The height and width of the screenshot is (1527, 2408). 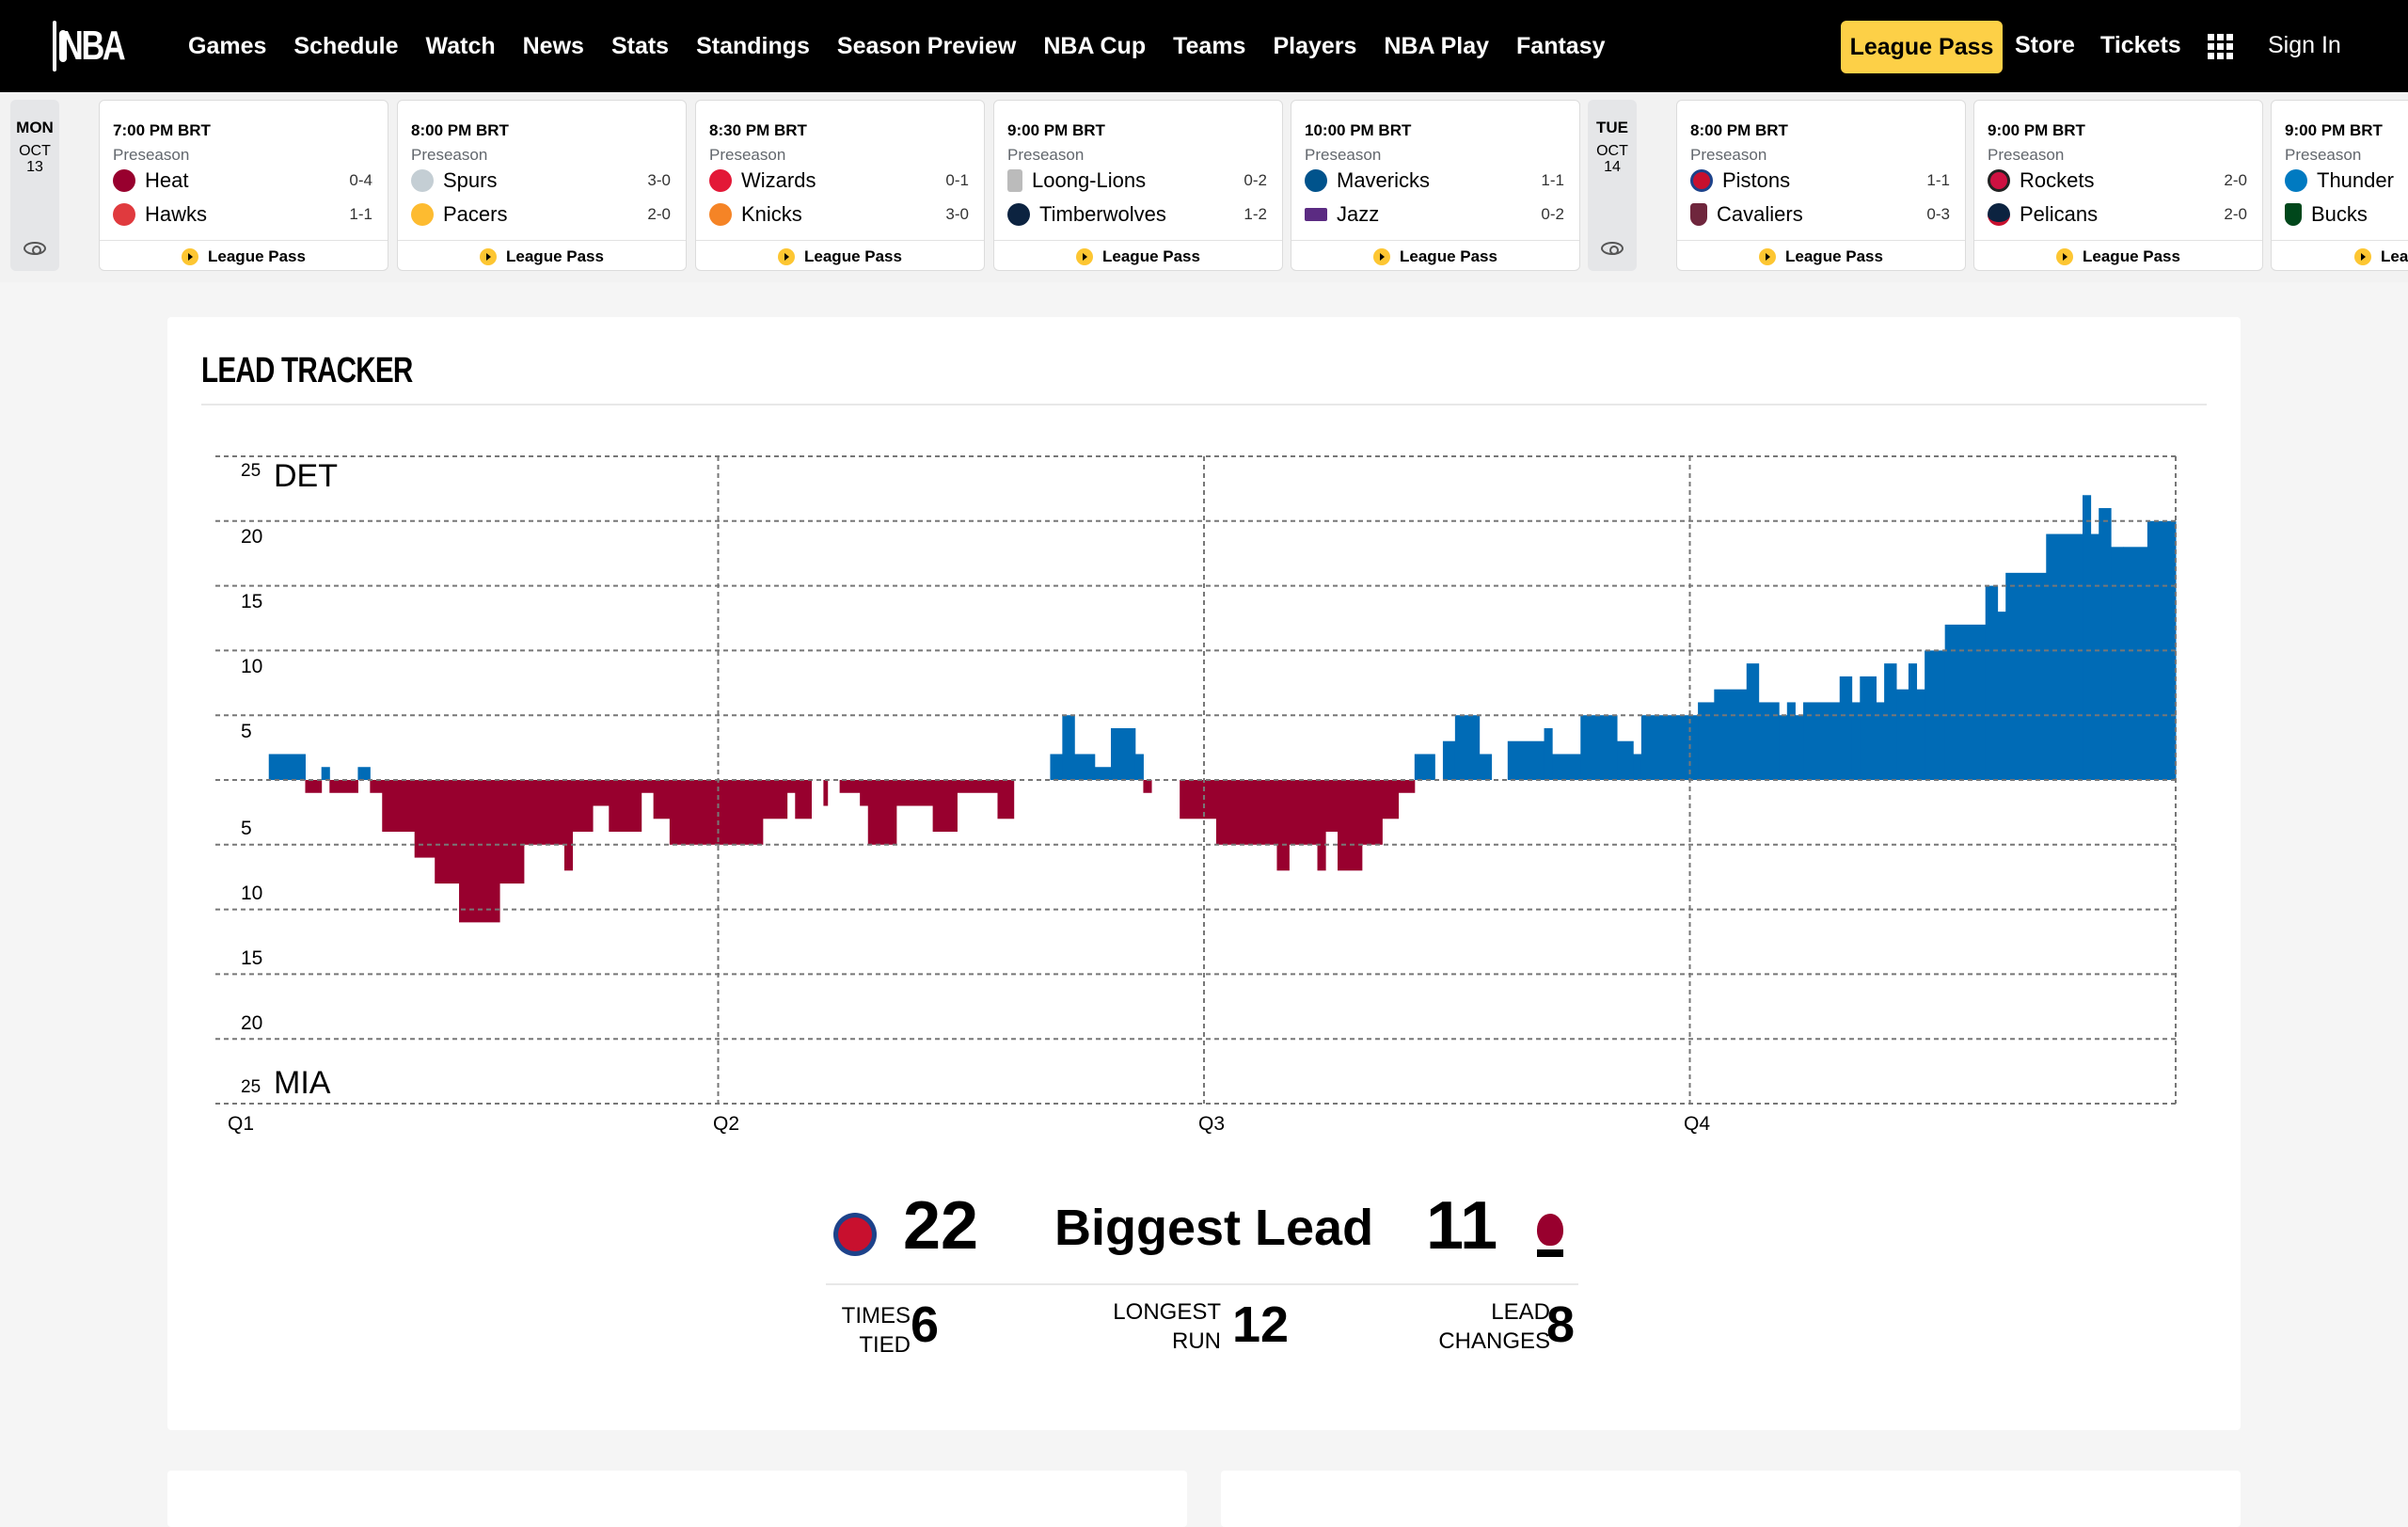 I want to click on label-line: LONGEST, so click(x=1167, y=1312).